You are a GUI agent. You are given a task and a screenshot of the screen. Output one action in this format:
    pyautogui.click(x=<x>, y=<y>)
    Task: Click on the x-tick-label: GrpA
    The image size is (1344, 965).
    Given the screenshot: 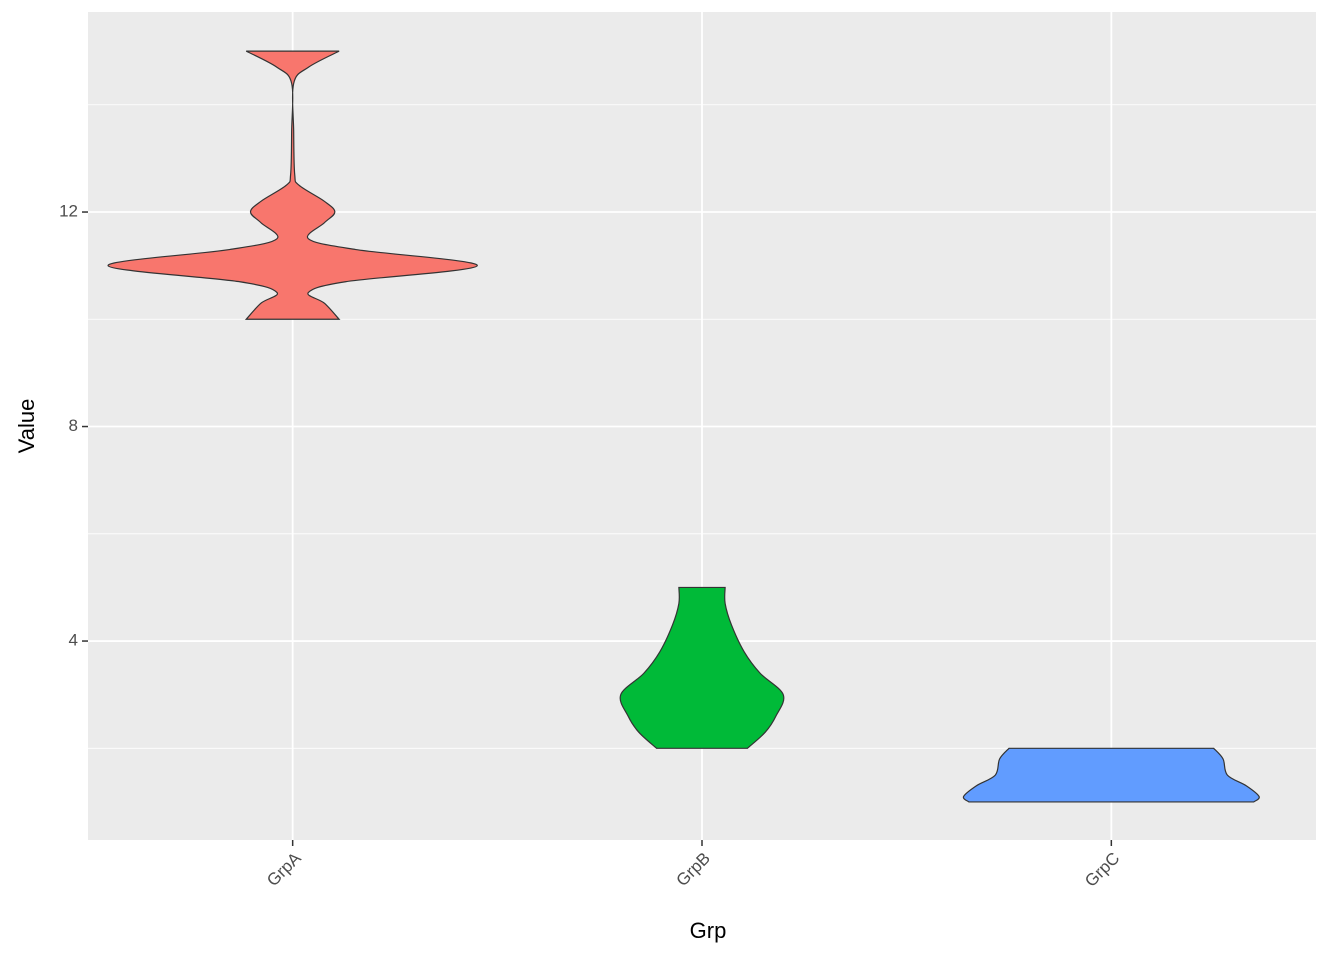 What is the action you would take?
    pyautogui.click(x=284, y=869)
    